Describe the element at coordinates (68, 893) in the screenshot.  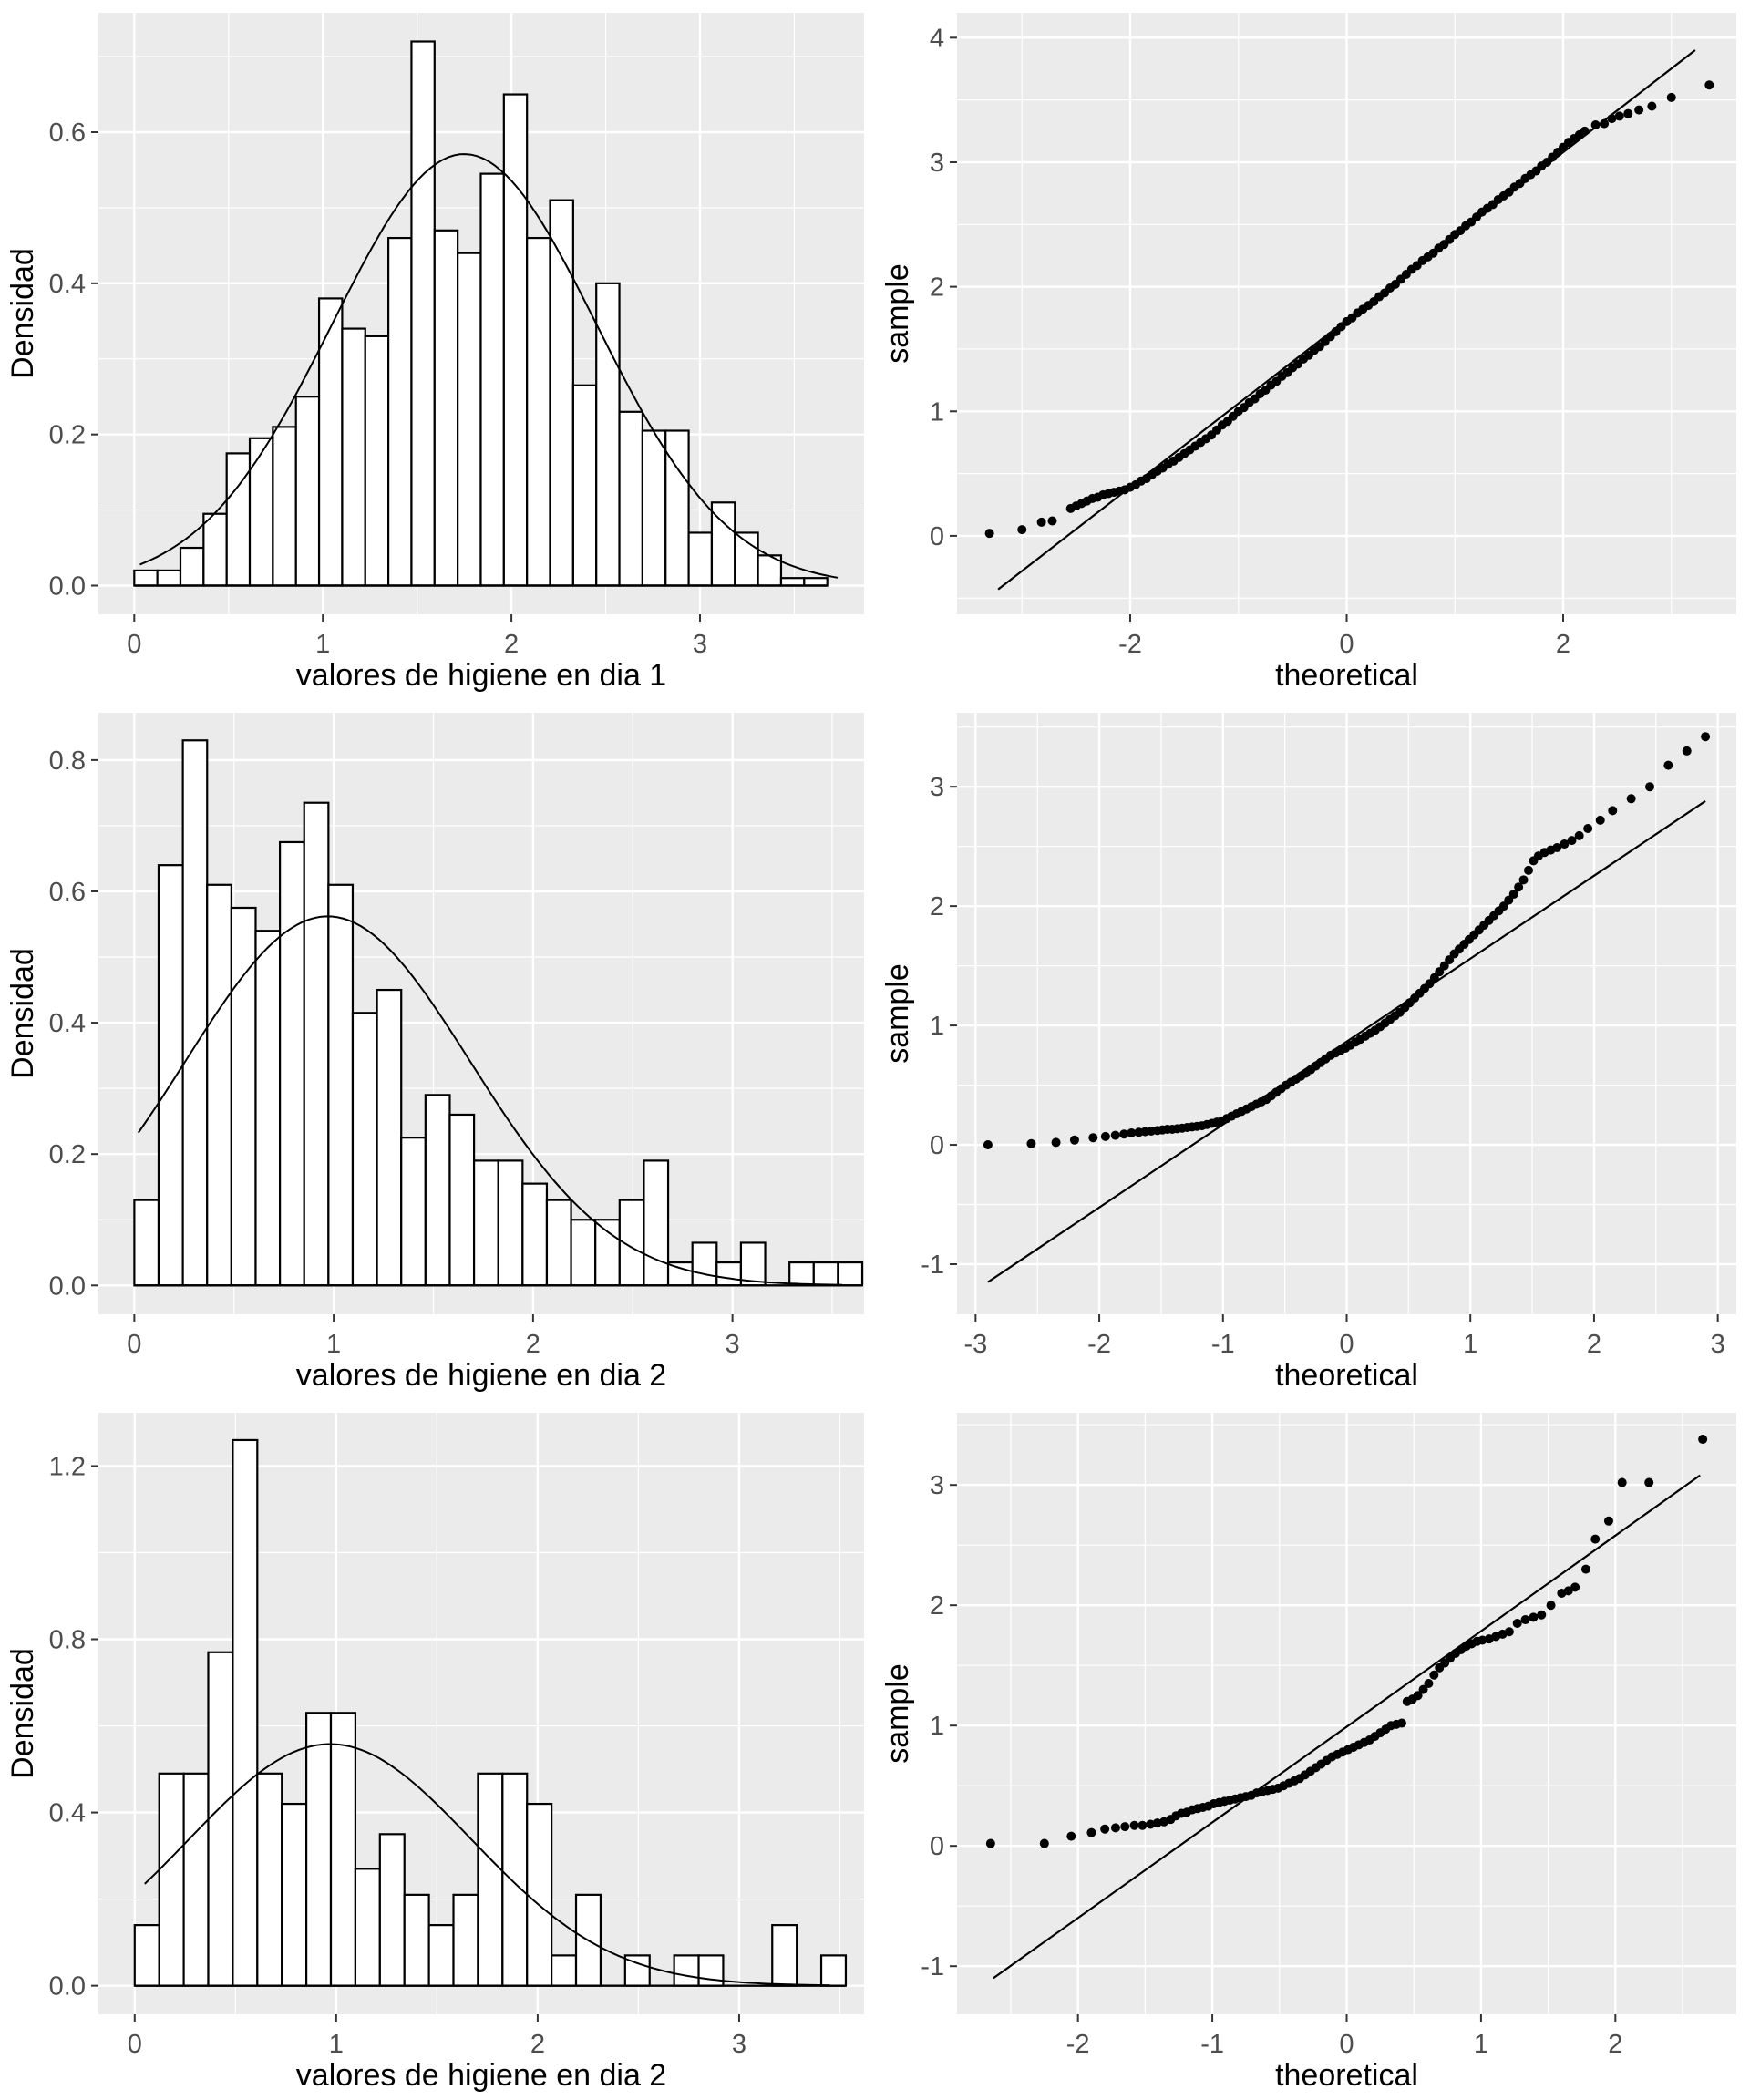
I see `y-tick-label: 0.6` at that location.